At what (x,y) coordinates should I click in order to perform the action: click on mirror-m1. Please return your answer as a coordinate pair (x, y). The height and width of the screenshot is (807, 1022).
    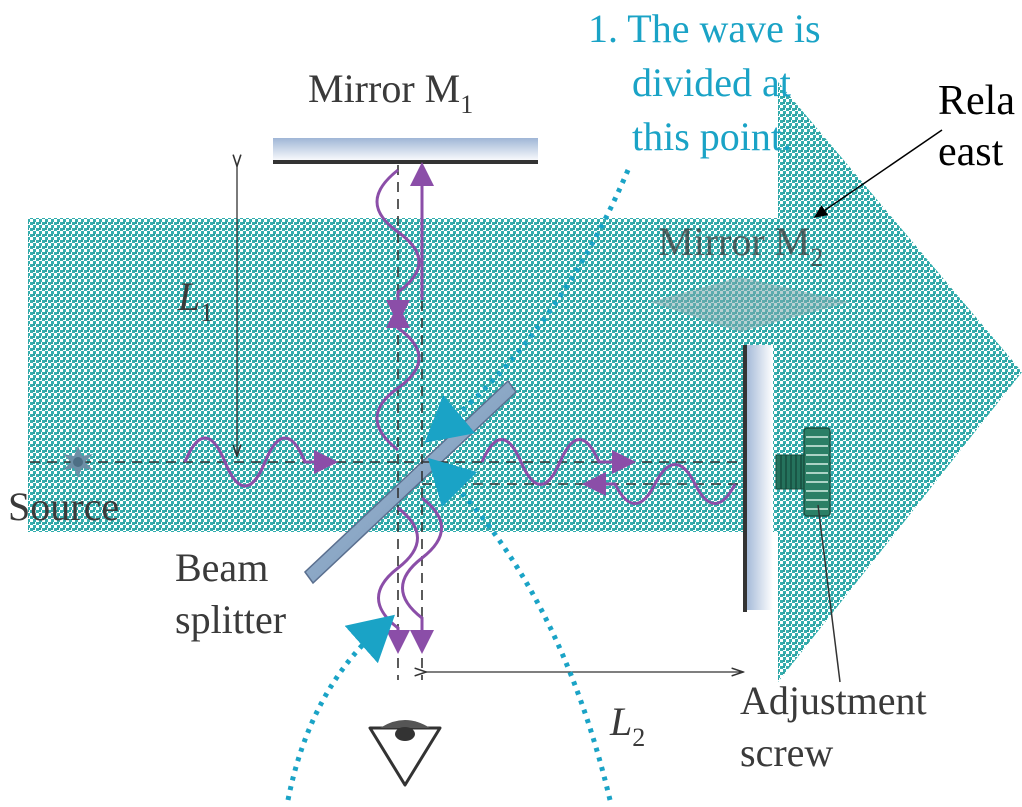
    Looking at the image, I should click on (405, 151).